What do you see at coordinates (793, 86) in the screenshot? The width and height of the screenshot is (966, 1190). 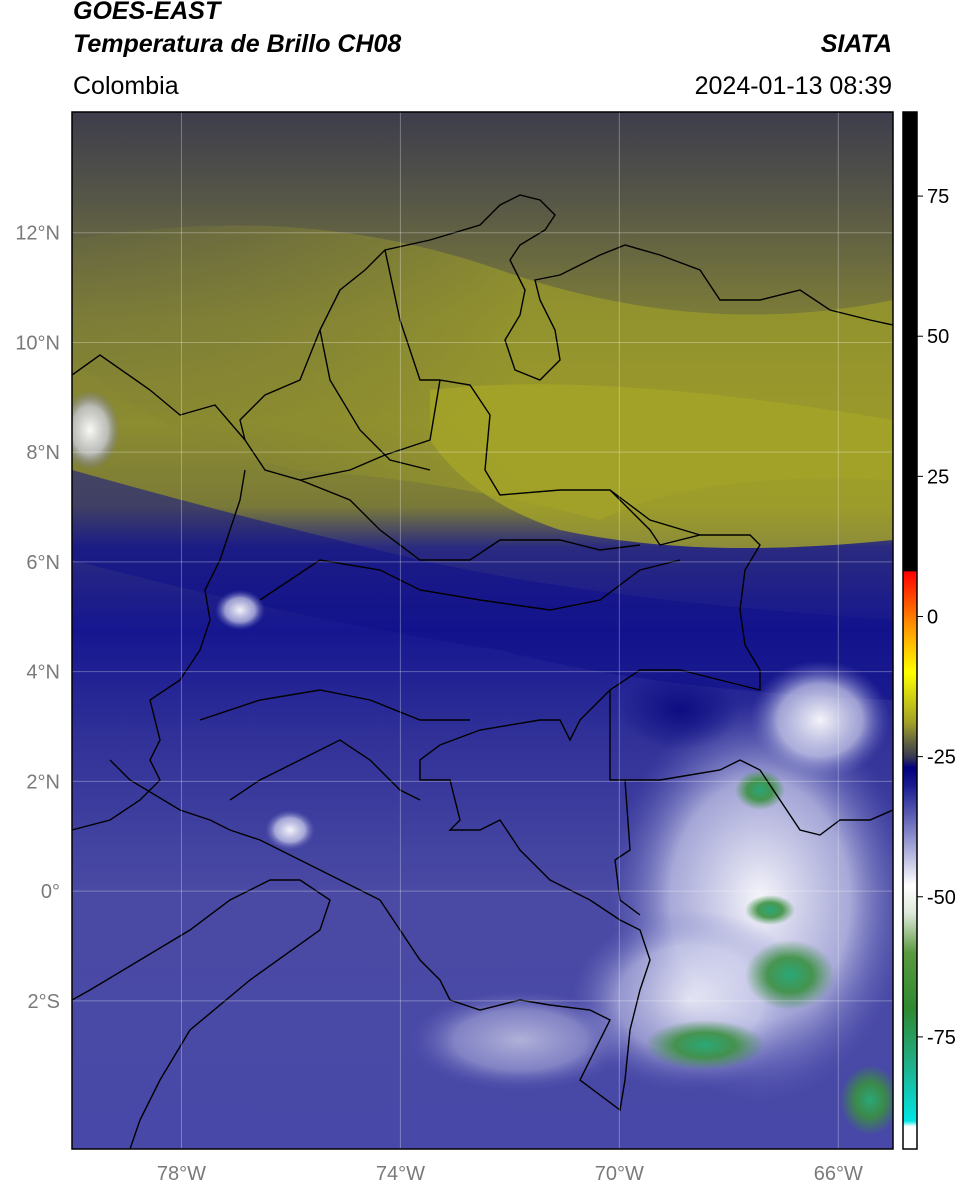 I see `datetime-label: 2024-01-13 08:39` at bounding box center [793, 86].